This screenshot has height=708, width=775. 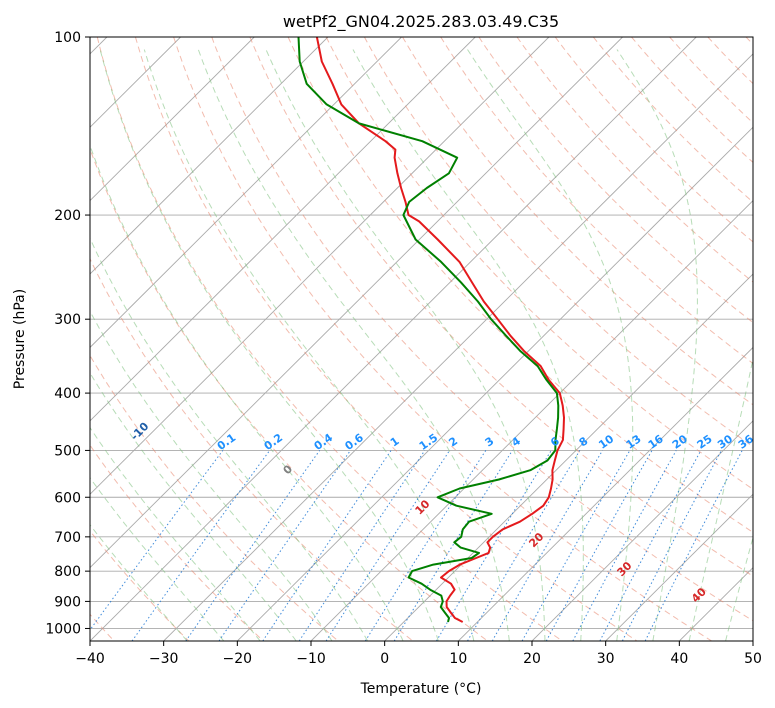 What do you see at coordinates (63, 629) in the screenshot?
I see `y-tick-label: 1000` at bounding box center [63, 629].